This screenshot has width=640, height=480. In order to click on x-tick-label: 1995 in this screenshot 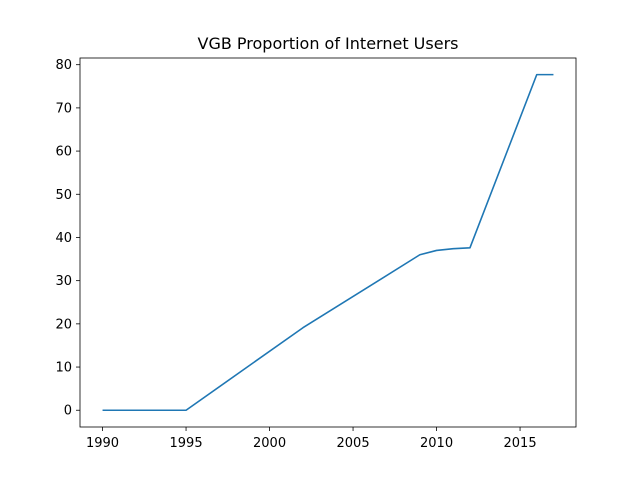, I will do `click(186, 443)`.